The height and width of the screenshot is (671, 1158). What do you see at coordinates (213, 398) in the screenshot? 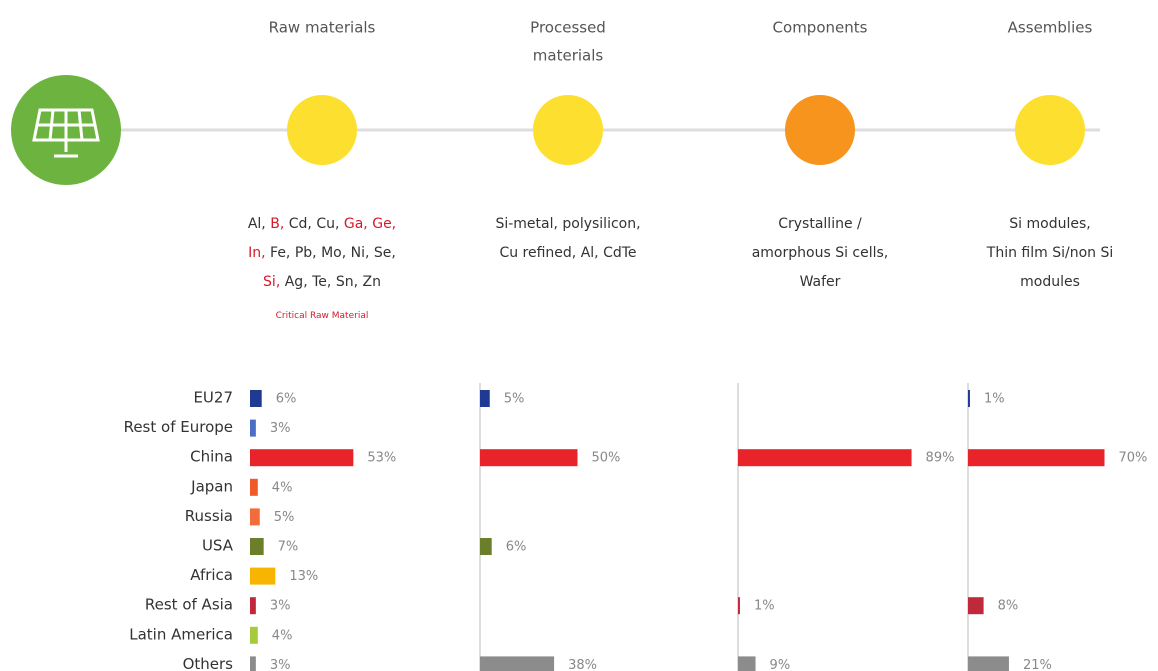
I see `region-label: EU27` at bounding box center [213, 398].